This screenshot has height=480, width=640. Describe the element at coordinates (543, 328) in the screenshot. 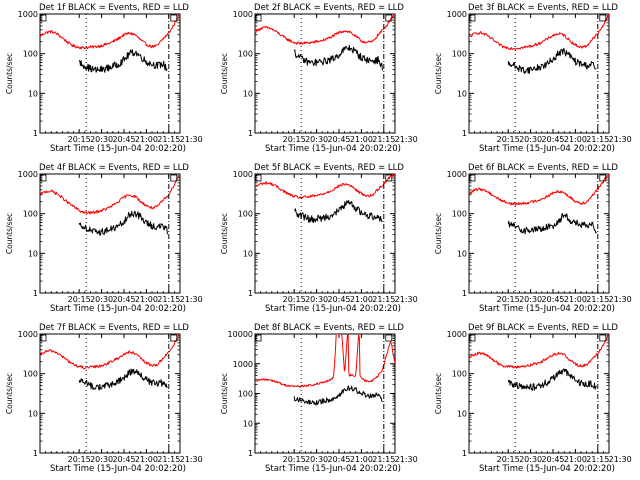

I see `panel-title: Det 9f BLACK = Events, RED = LLD` at that location.